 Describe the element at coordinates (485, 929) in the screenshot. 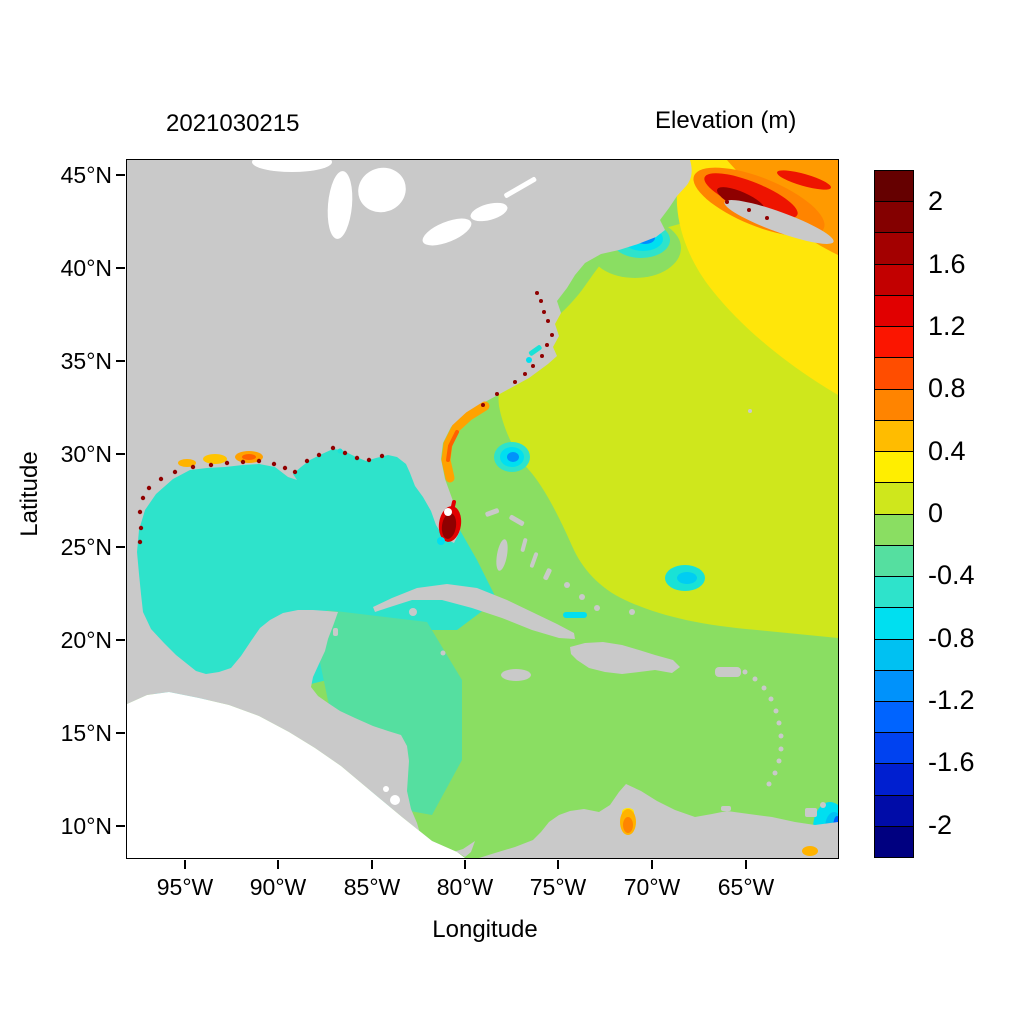

I see `x-axis-label: Longitude` at that location.